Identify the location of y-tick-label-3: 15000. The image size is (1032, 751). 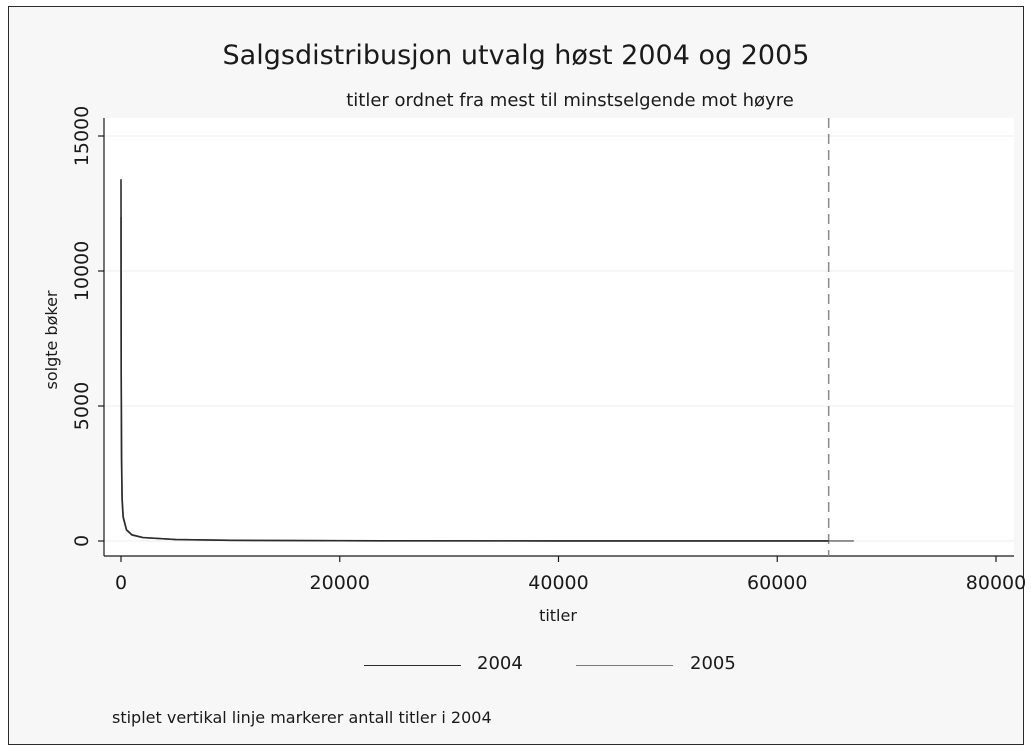
(82, 136).